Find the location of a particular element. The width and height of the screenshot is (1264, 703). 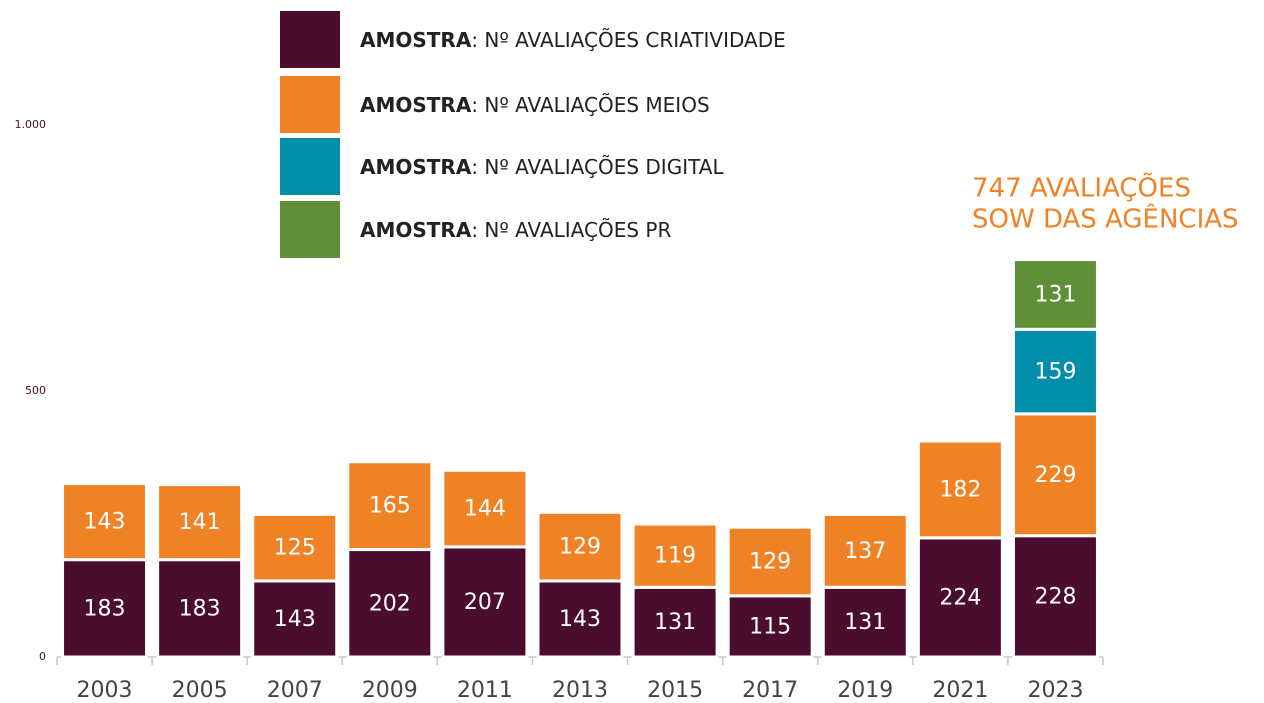

legend-label: AMOSTRA: Nº AVALIAÇÕES MEIOS is located at coordinates (535, 105).